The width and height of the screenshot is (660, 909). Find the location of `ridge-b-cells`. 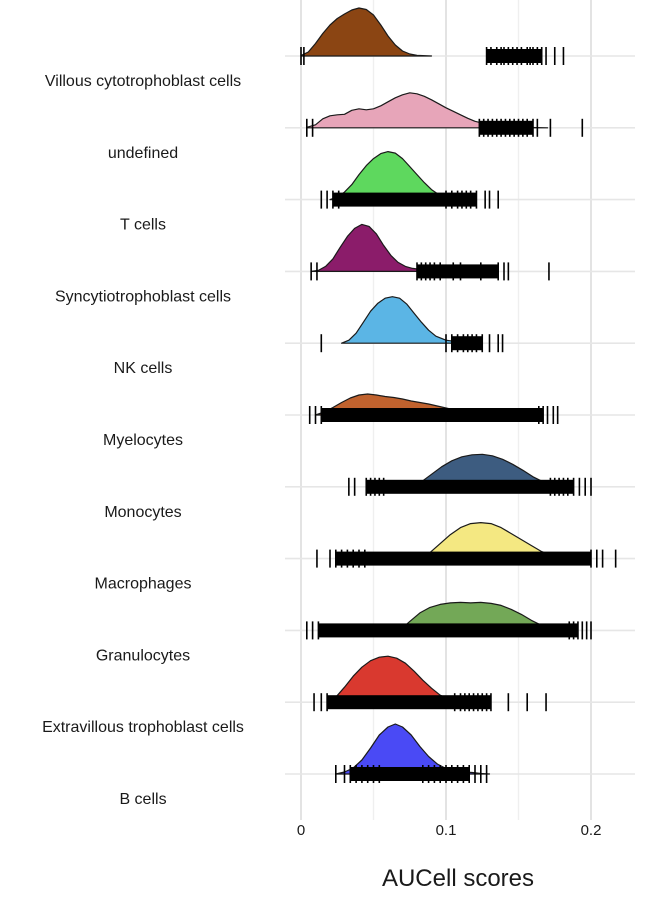

ridge-b-cells is located at coordinates (412, 753).